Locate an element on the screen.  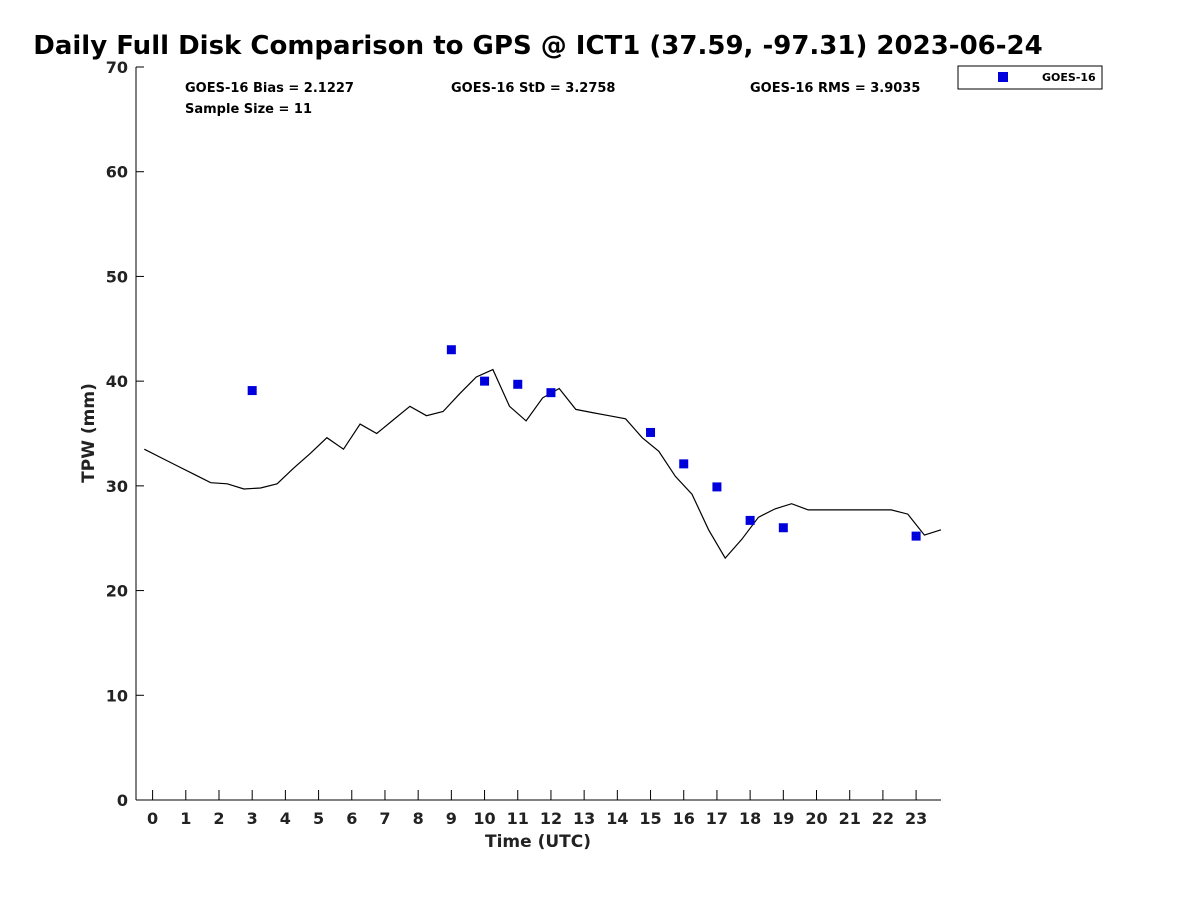
legend-label: GOES-16 is located at coordinates (1069, 77).